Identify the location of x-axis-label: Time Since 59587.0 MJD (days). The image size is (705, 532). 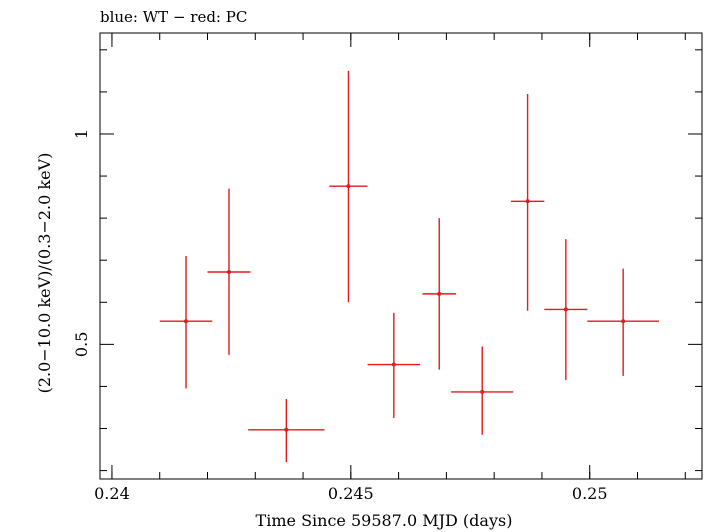
(384, 520).